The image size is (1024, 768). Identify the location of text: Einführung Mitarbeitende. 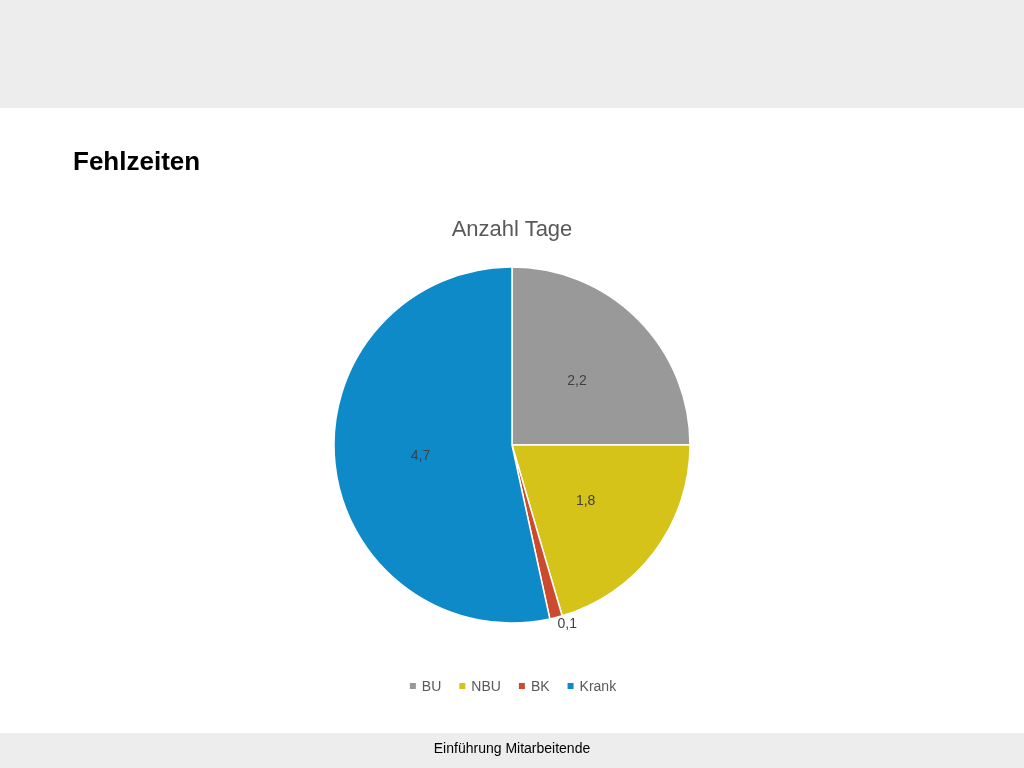
(512, 748).